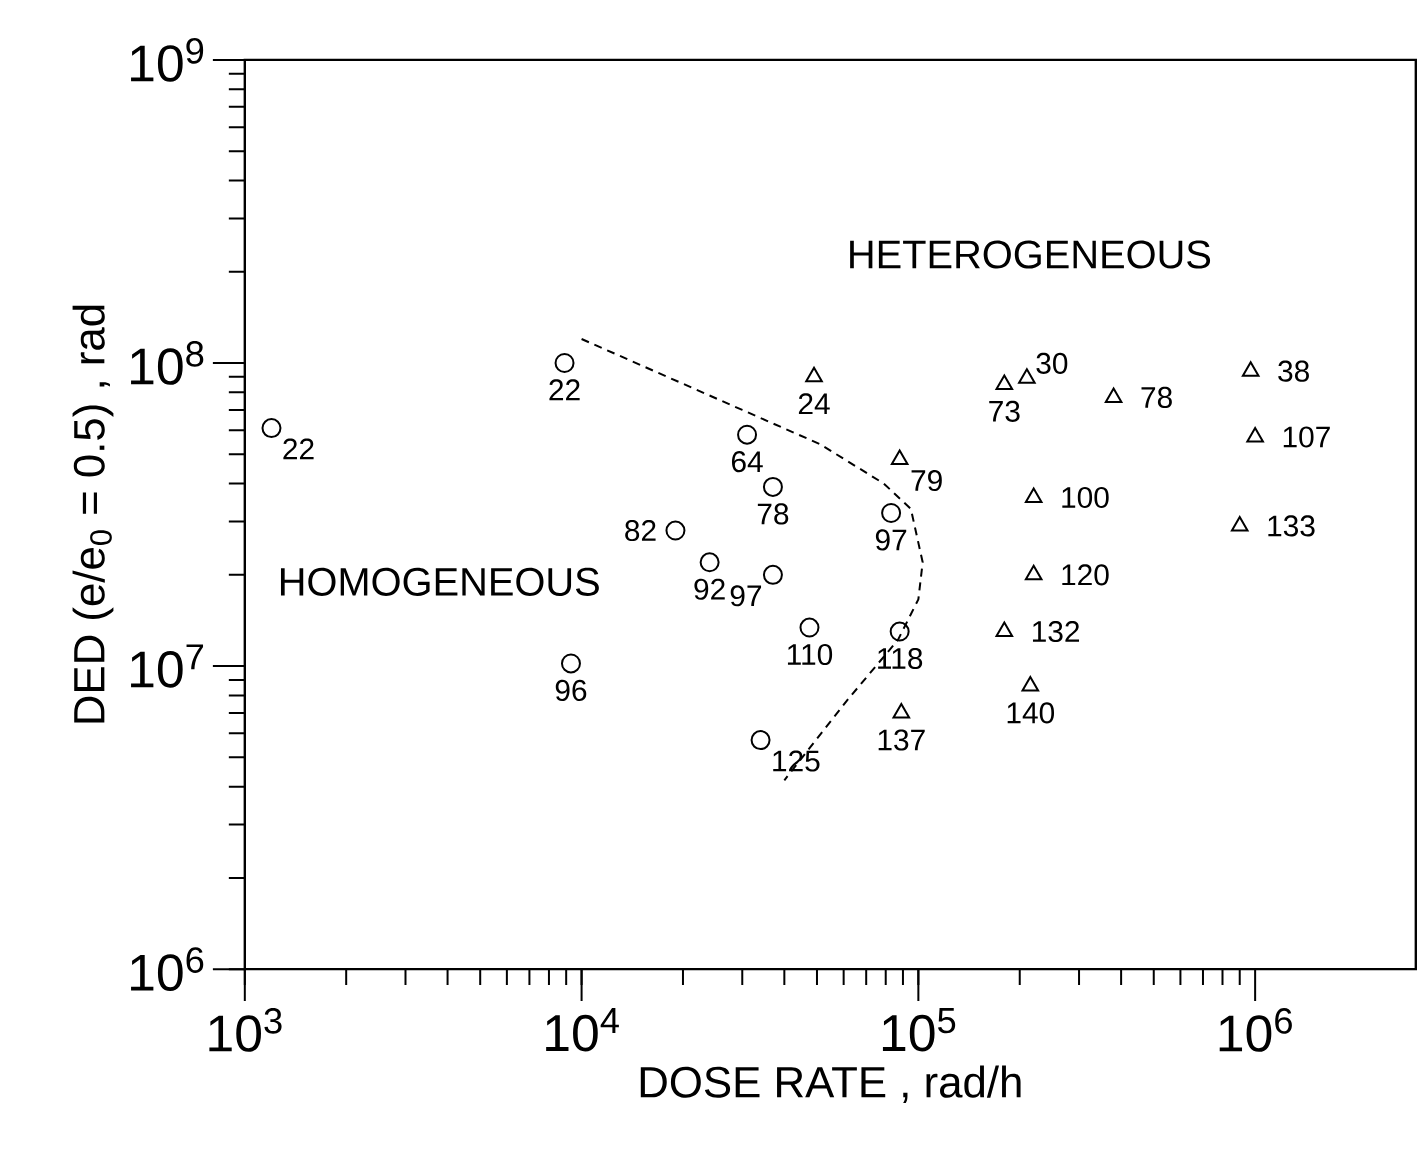  I want to click on annotation: 30, so click(1052, 363).